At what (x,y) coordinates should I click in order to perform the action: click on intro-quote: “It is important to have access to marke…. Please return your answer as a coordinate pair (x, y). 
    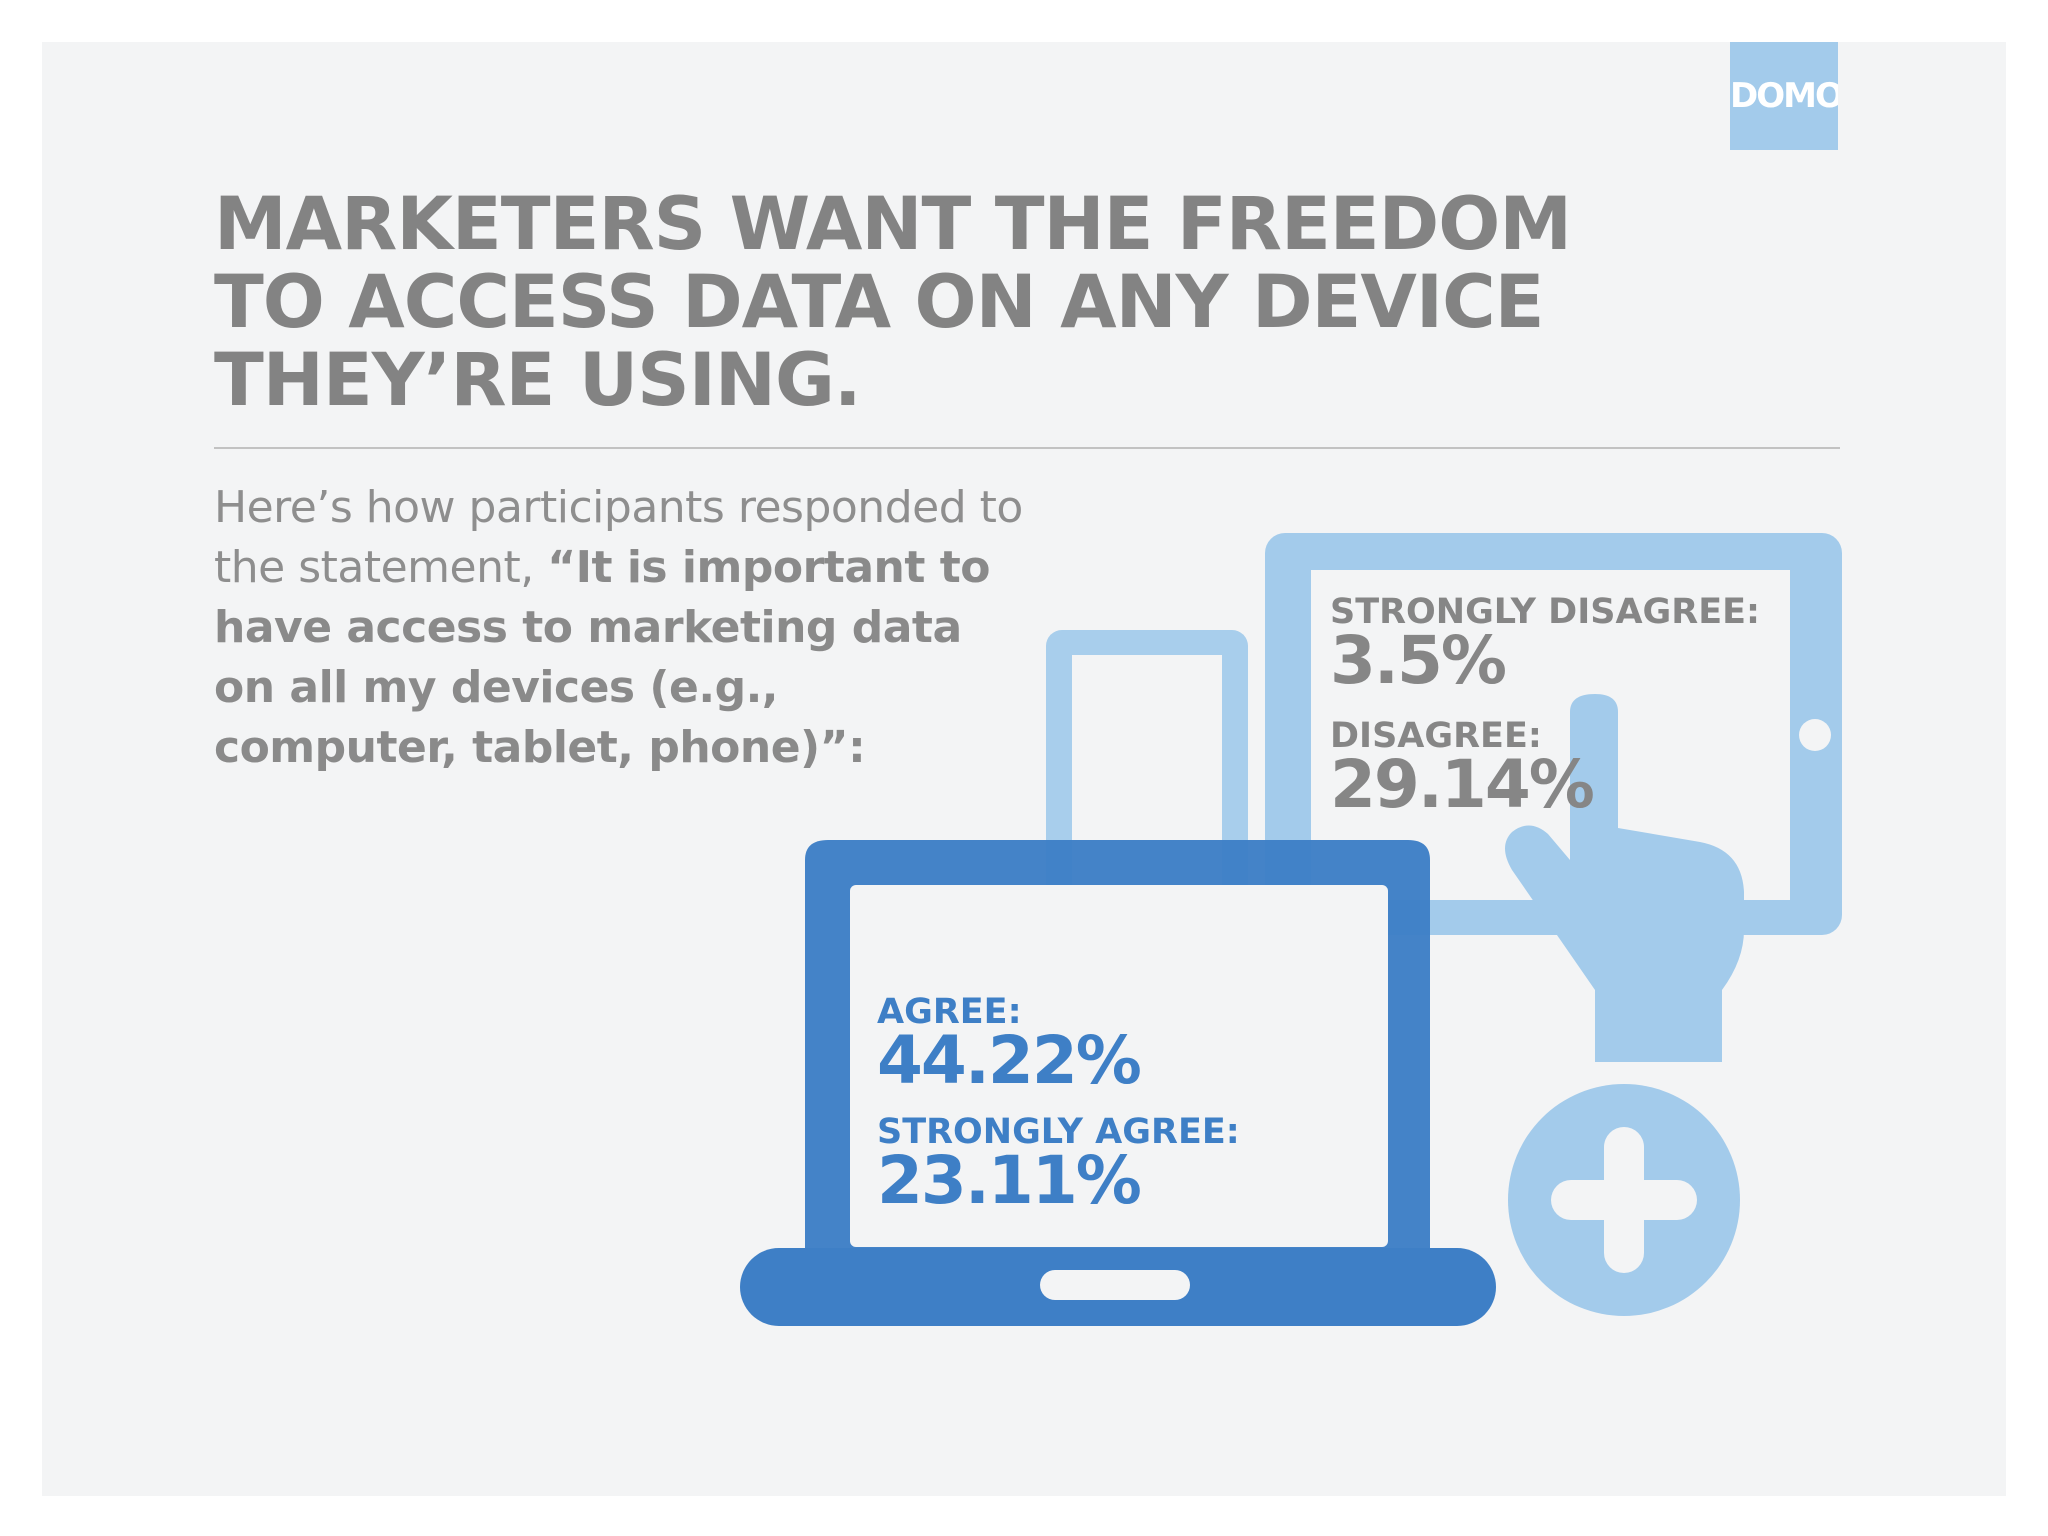
    Looking at the image, I should click on (602, 657).